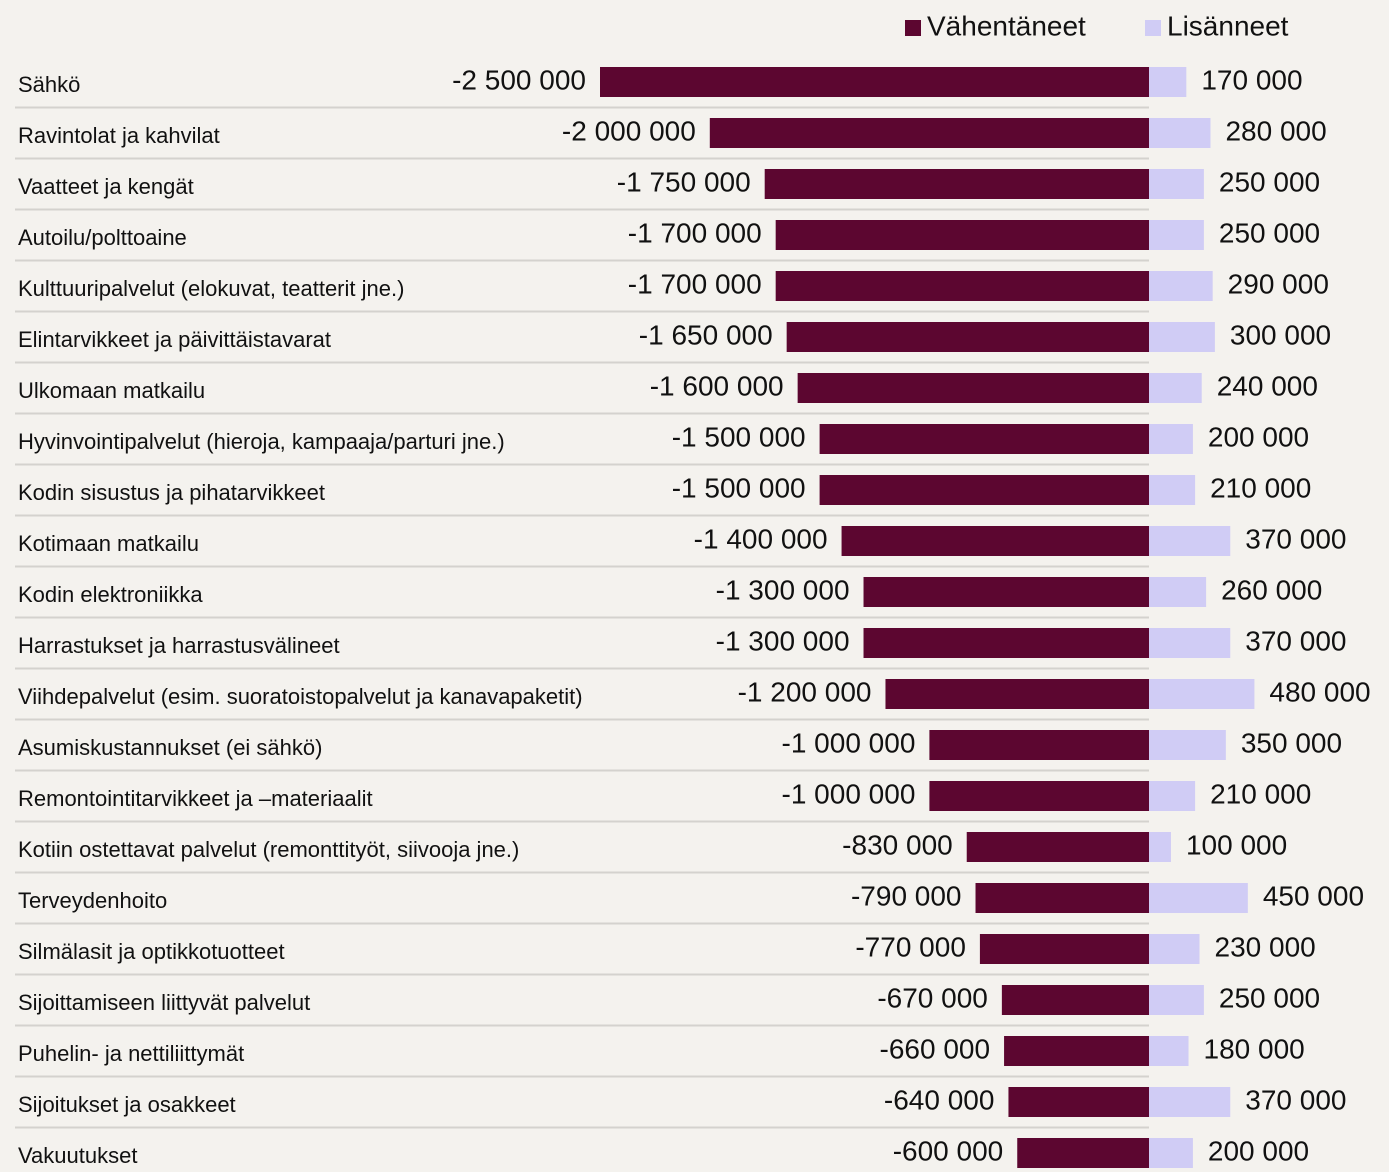 The height and width of the screenshot is (1172, 1389). I want to click on category-label: Sijoitukset ja osakkeet, so click(127, 1104).